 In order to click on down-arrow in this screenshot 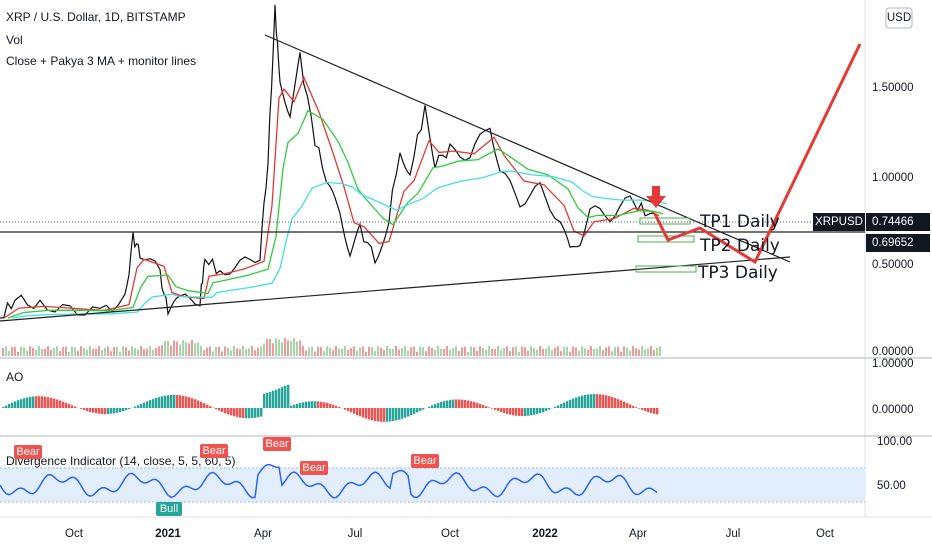, I will do `click(656, 197)`.